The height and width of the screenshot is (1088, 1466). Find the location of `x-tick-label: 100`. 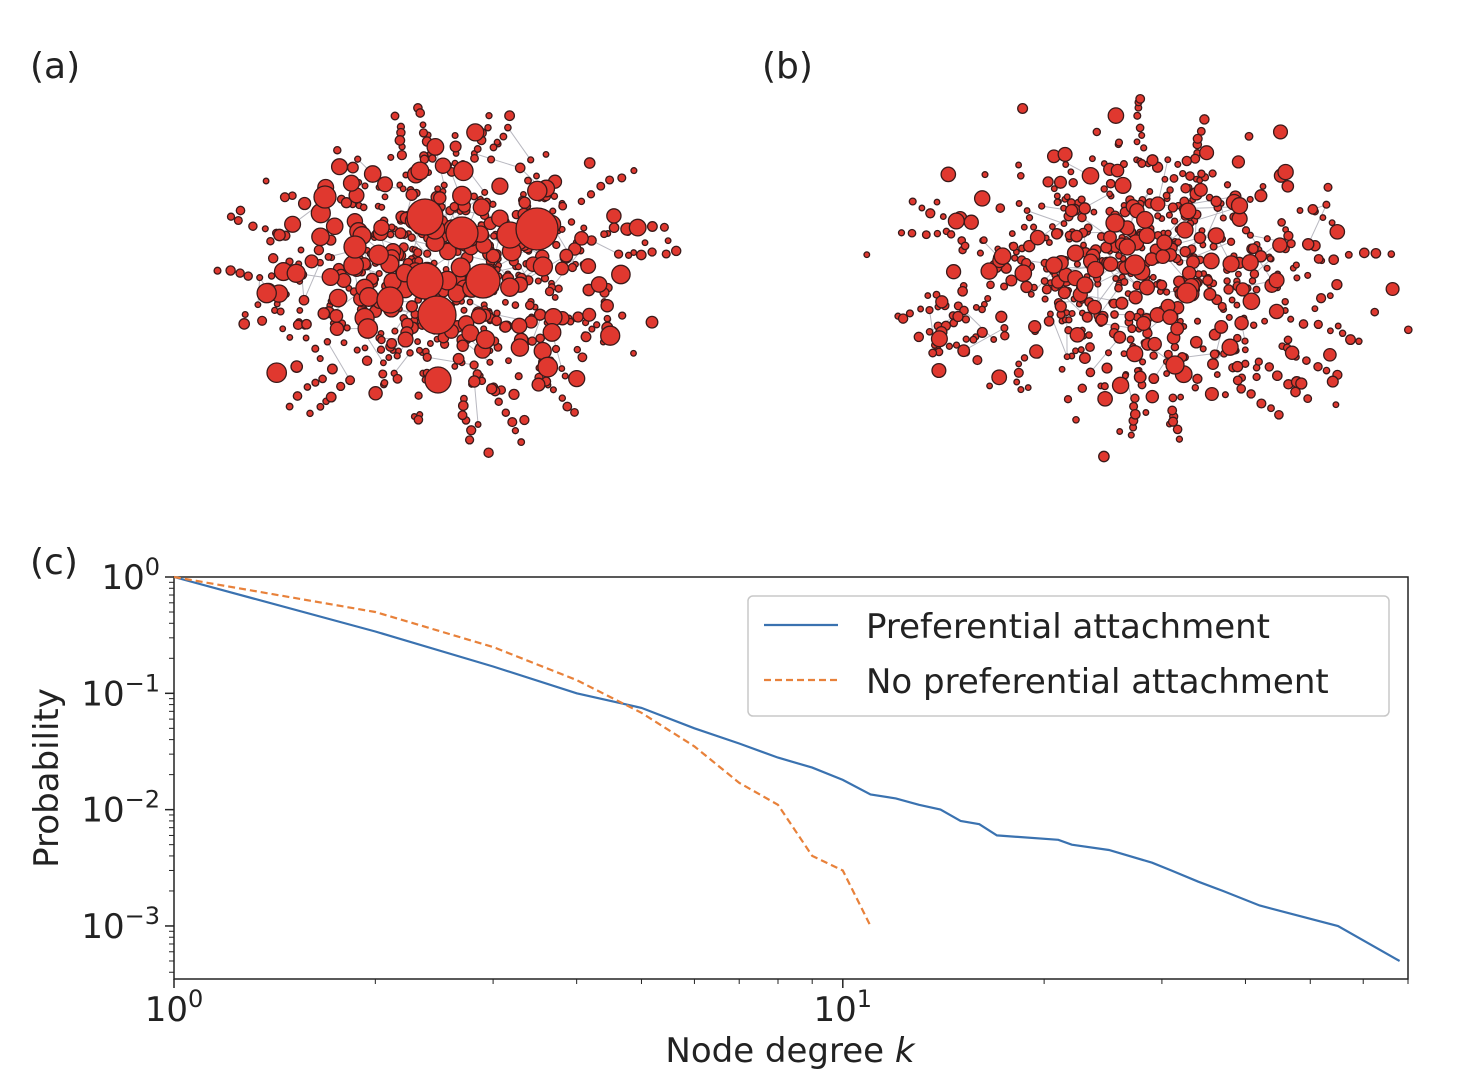

x-tick-label: 100 is located at coordinates (174, 1007).